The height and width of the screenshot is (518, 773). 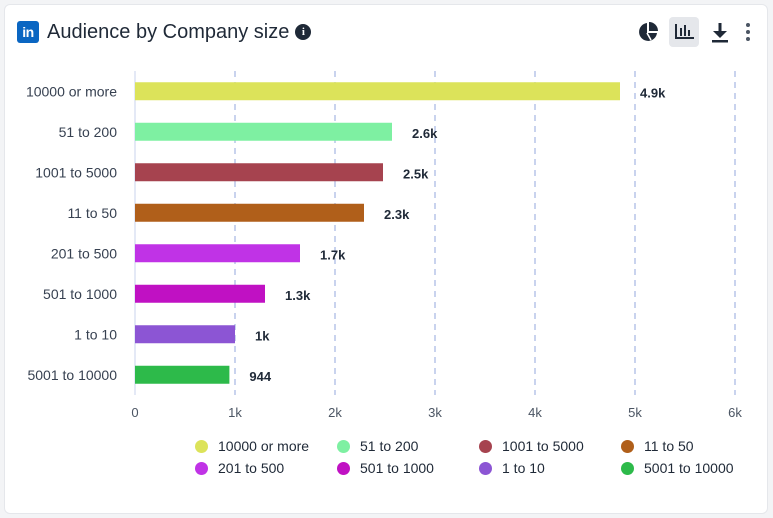 What do you see at coordinates (134, 412) in the screenshot?
I see `x-tick-label: 0` at bounding box center [134, 412].